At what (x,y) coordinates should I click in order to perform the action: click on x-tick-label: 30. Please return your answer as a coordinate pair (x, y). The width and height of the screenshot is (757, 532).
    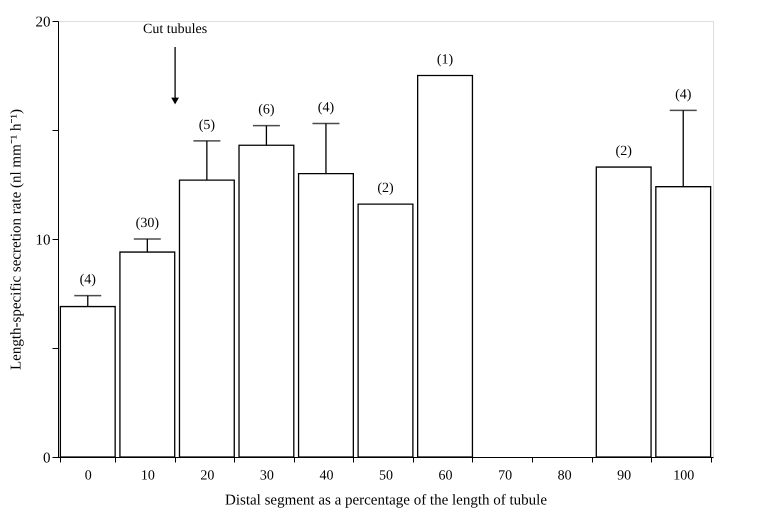
    Looking at the image, I should click on (267, 476).